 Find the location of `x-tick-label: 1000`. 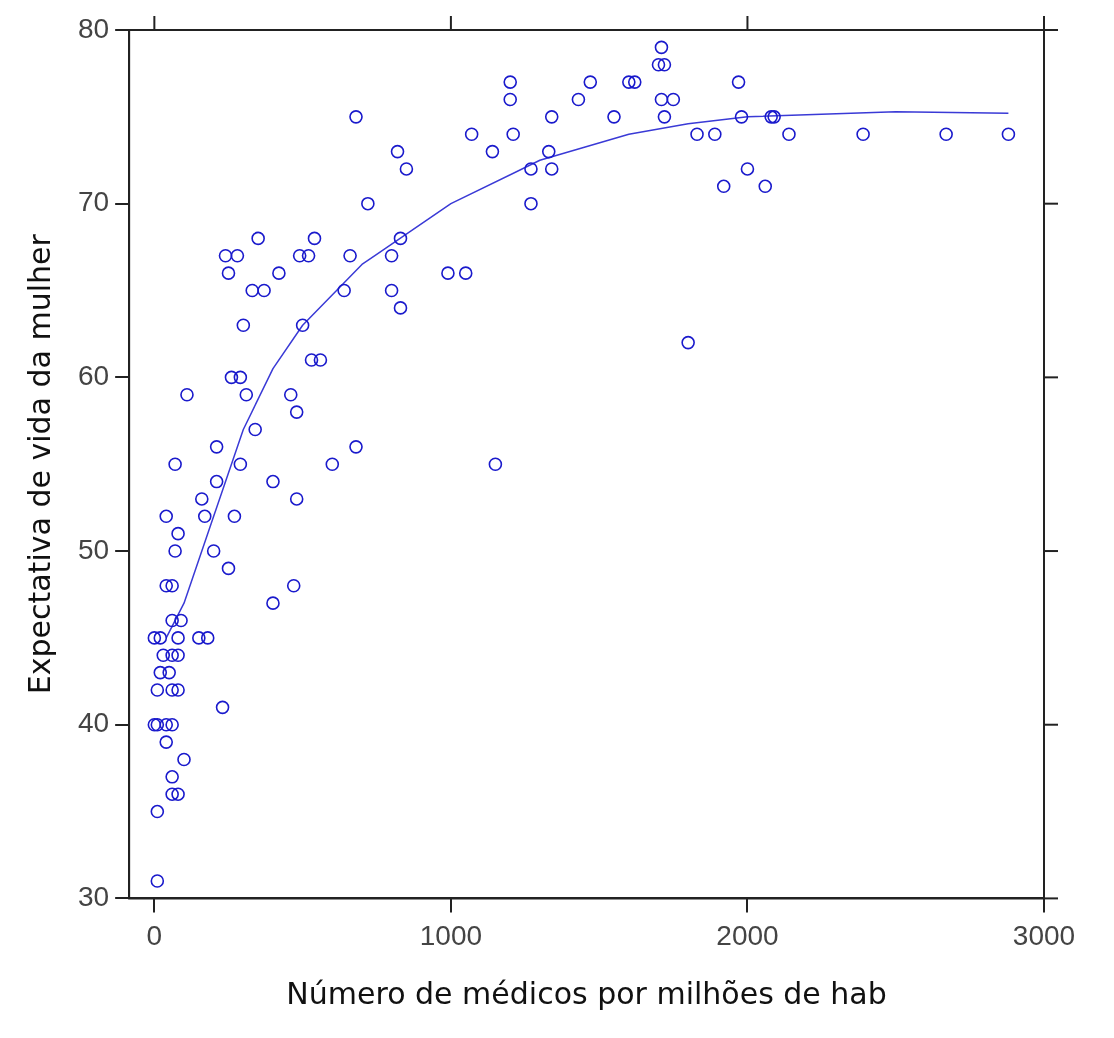

x-tick-label: 1000 is located at coordinates (451, 935).